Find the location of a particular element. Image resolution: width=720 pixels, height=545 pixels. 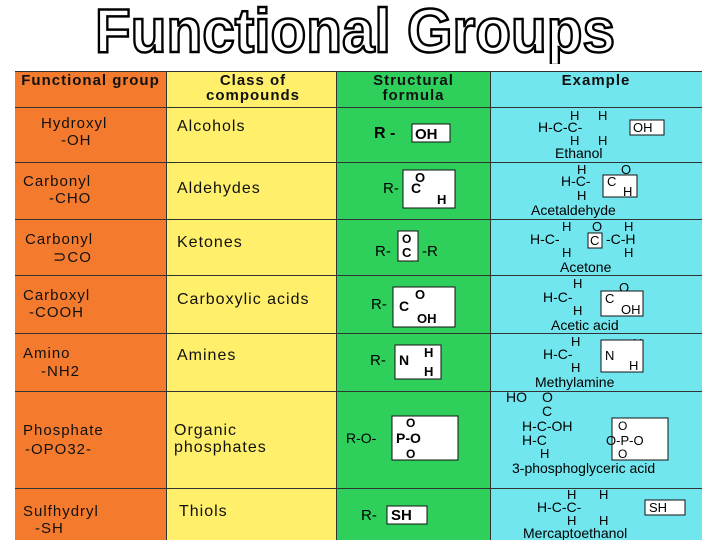

row-aldehyde-group: Carbonyl is located at coordinates (57, 181).